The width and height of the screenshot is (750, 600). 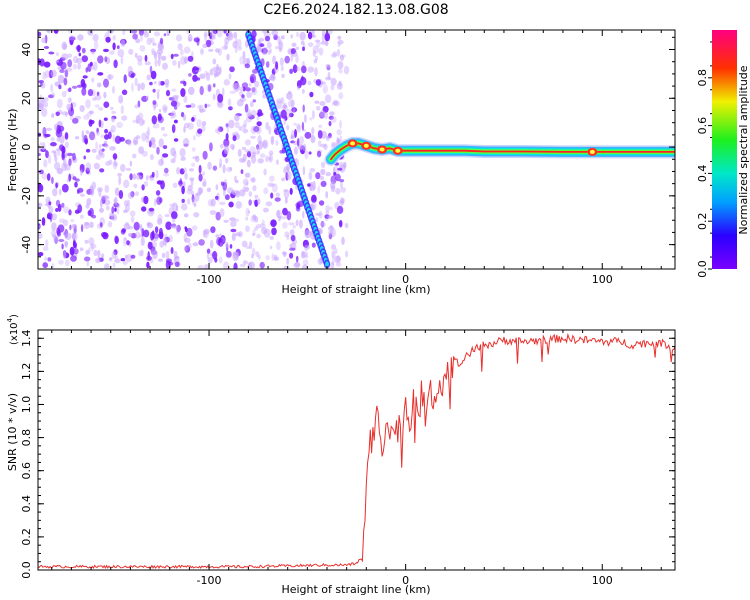 I want to click on top-x-tick-labels: -100 0 100, so click(x=405, y=279).